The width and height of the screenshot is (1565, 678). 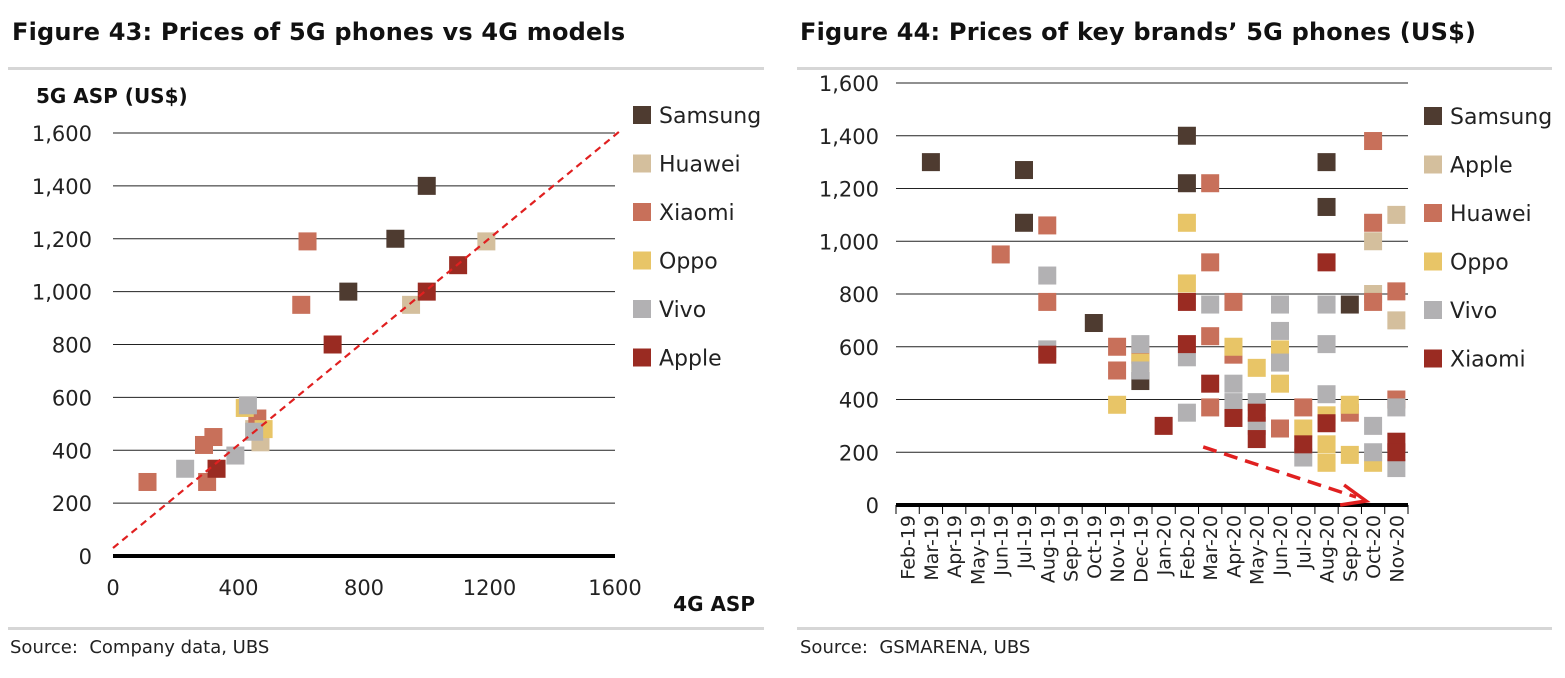 I want to click on figure-43-source: Source: Company data, UBS, so click(x=140, y=647).